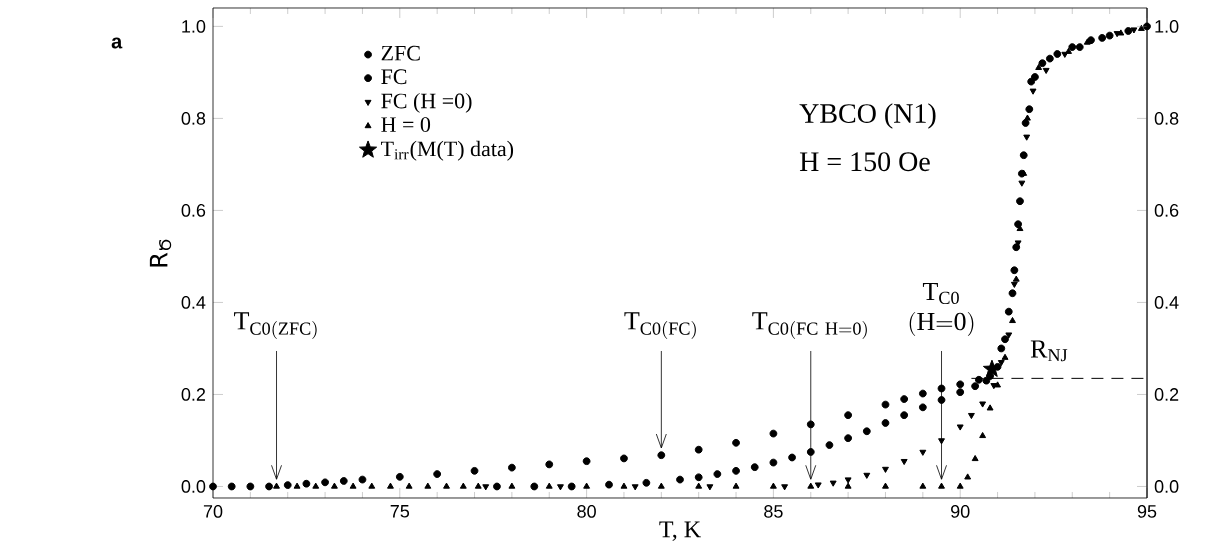 This screenshot has height=555, width=1205. Describe the element at coordinates (1166, 394) in the screenshot. I see `y2-tick-label: 0.2` at that location.